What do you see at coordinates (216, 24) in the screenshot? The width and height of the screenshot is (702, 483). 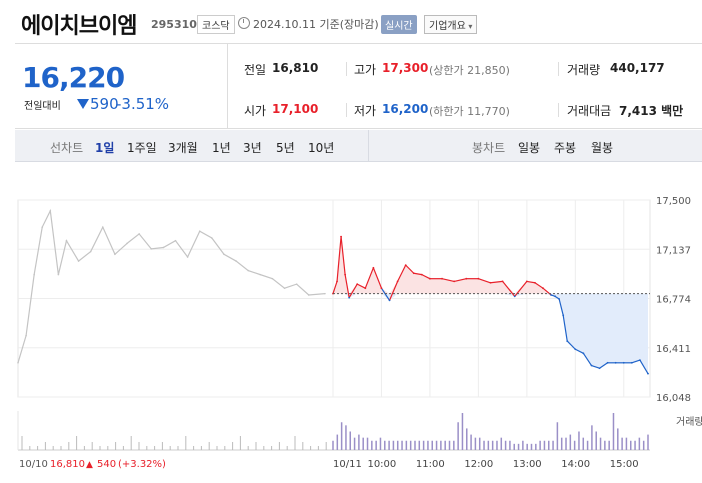 I see `market-badge: 코스닥` at bounding box center [216, 24].